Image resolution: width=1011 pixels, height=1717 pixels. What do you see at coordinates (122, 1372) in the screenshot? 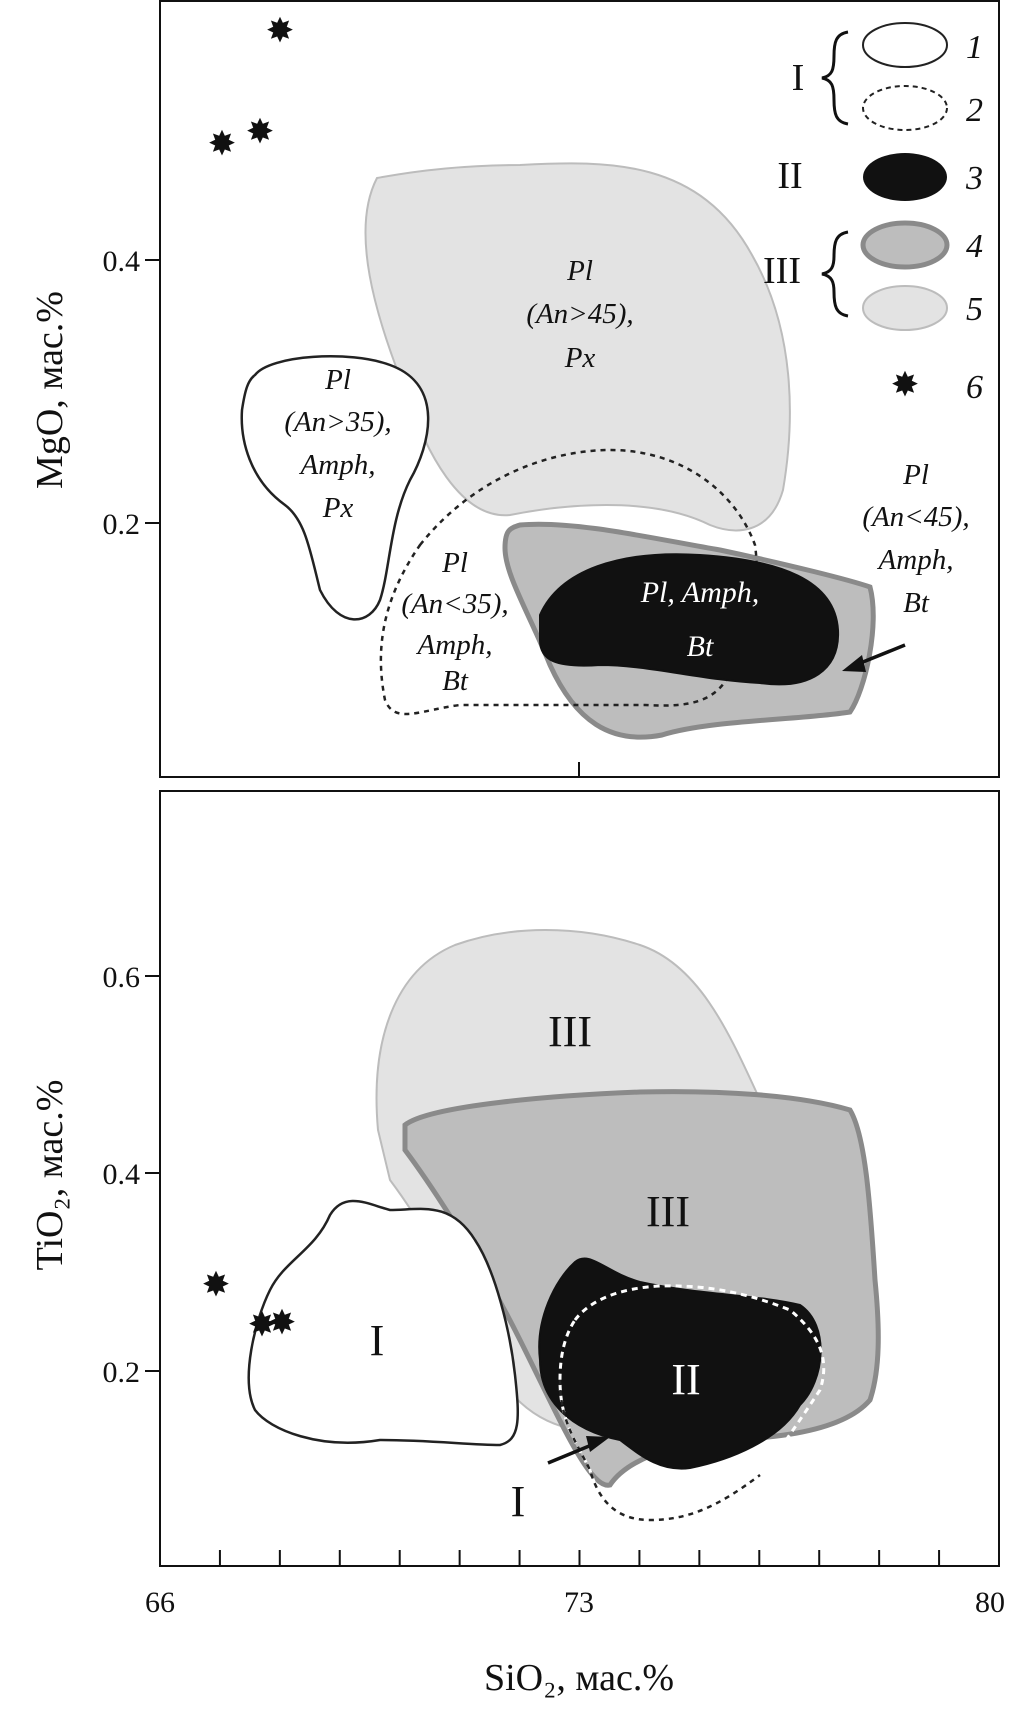
I see `bottom-ytick-label-0.2: 0.2` at bounding box center [122, 1372].